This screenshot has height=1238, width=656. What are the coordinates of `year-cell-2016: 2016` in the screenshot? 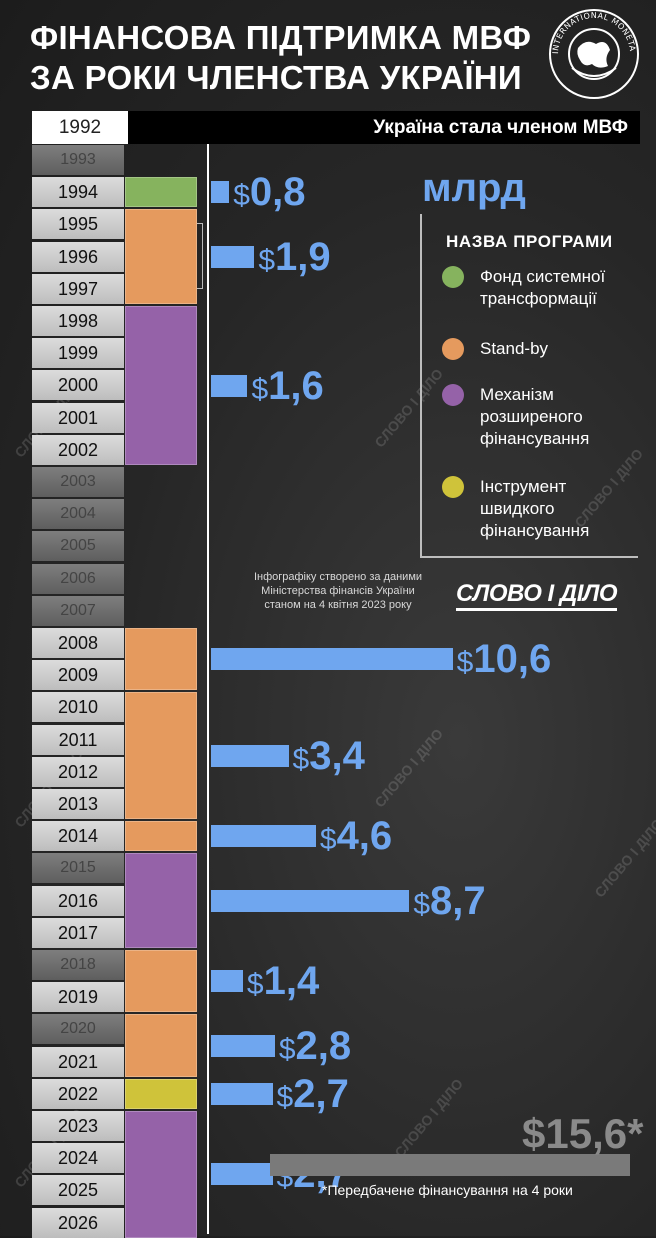 It's located at (78, 900).